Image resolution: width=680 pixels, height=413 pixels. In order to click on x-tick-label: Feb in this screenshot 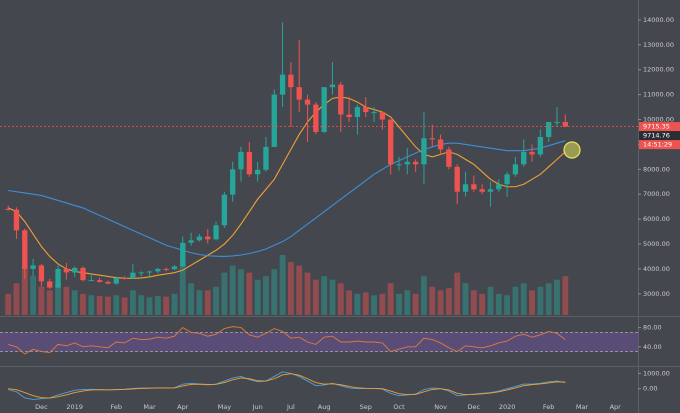, I will do `click(549, 407)`.